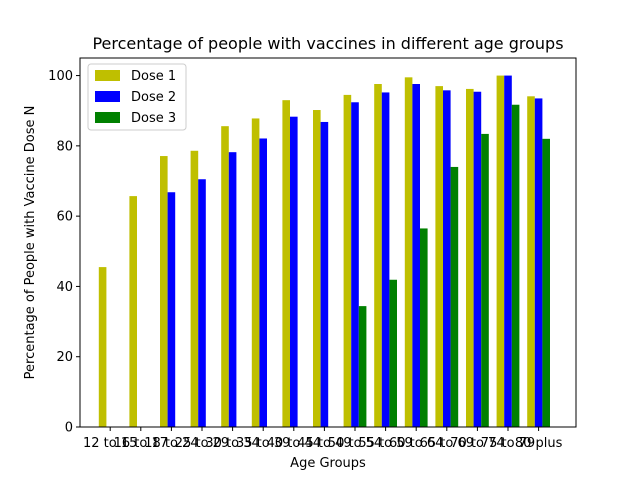 The width and height of the screenshot is (640, 480). I want to click on y-tick-label: 100, so click(60, 76).